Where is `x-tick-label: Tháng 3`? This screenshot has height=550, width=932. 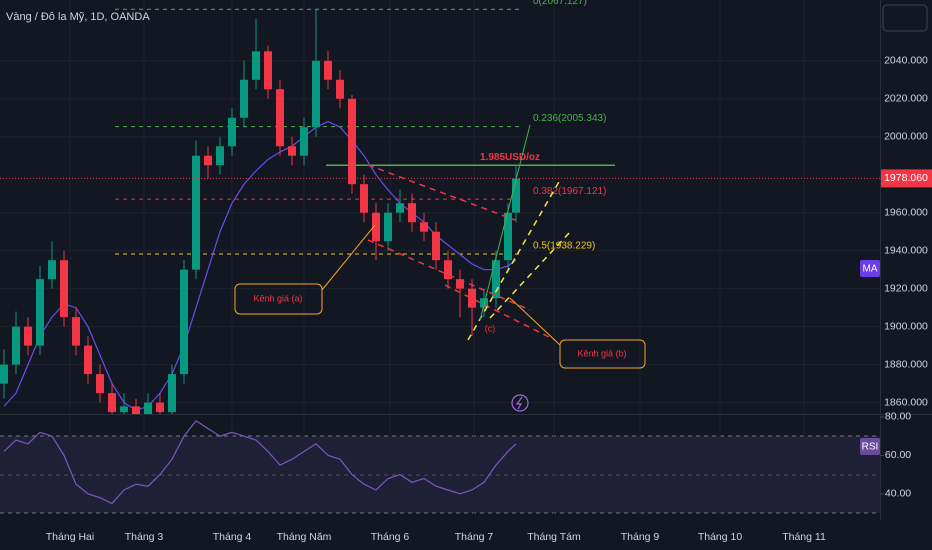 x-tick-label: Tháng 3 is located at coordinates (144, 537).